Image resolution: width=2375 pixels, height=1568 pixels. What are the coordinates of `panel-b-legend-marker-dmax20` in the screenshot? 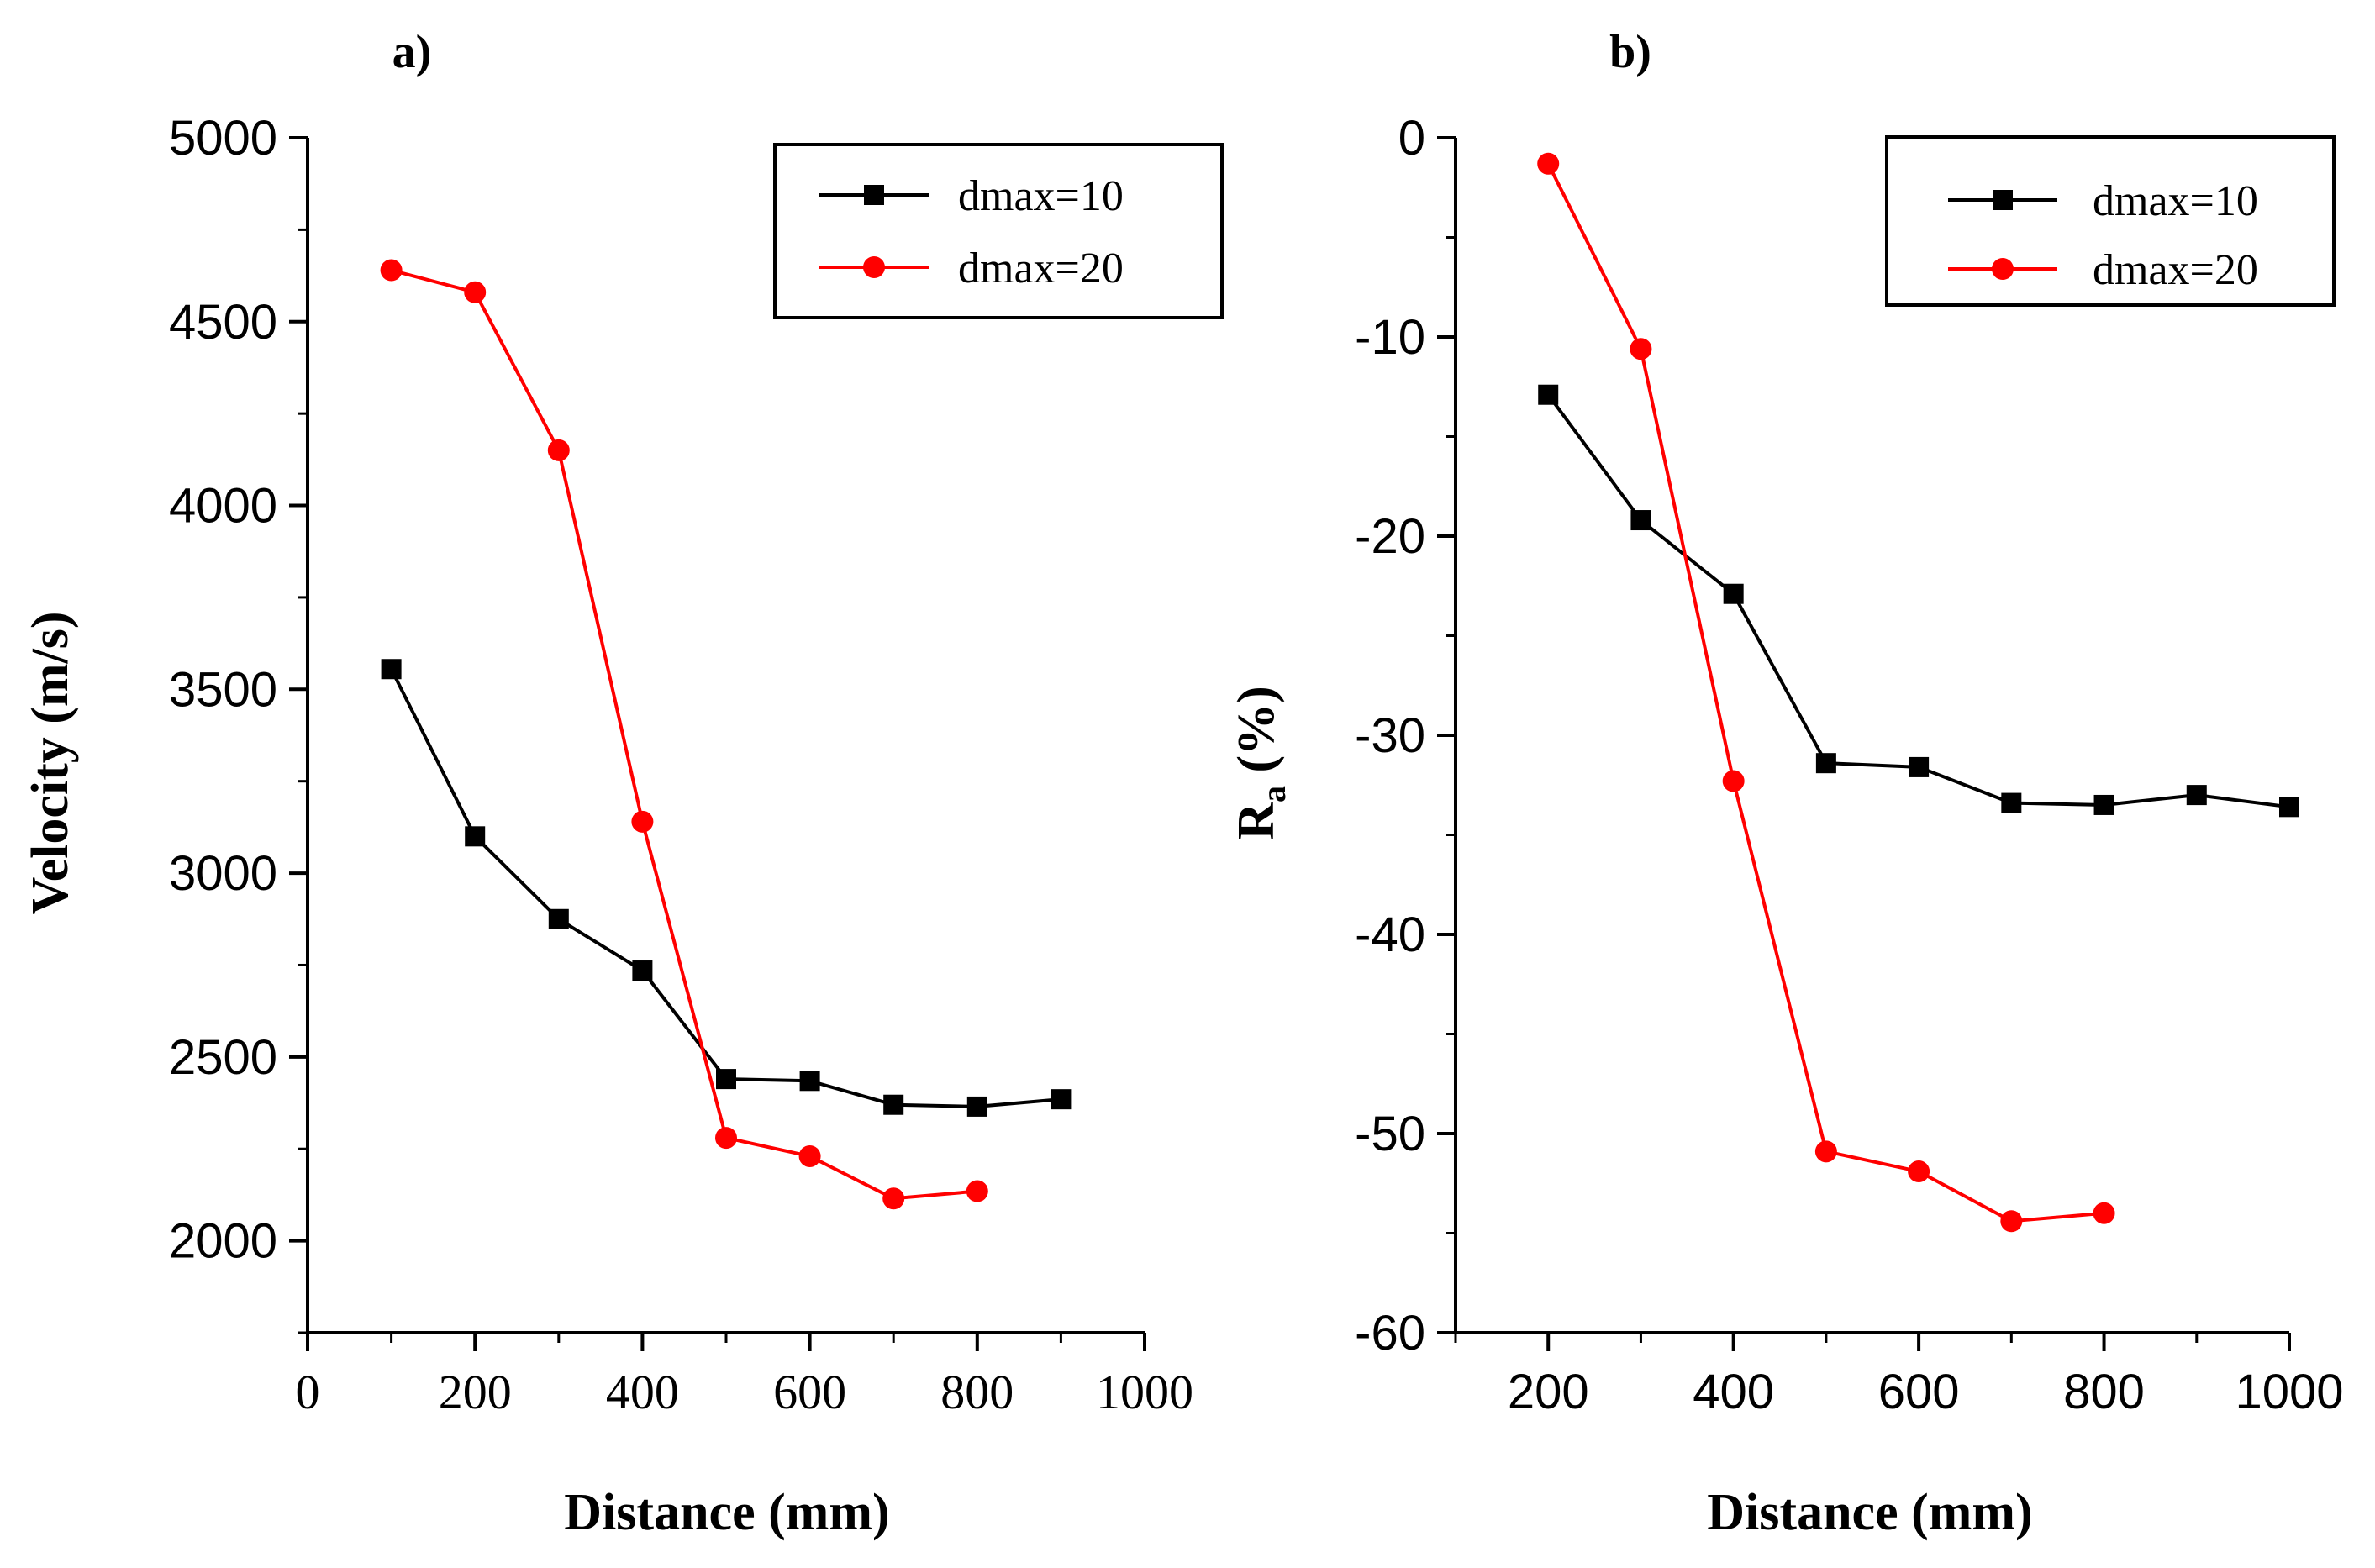 It's located at (2003, 269).